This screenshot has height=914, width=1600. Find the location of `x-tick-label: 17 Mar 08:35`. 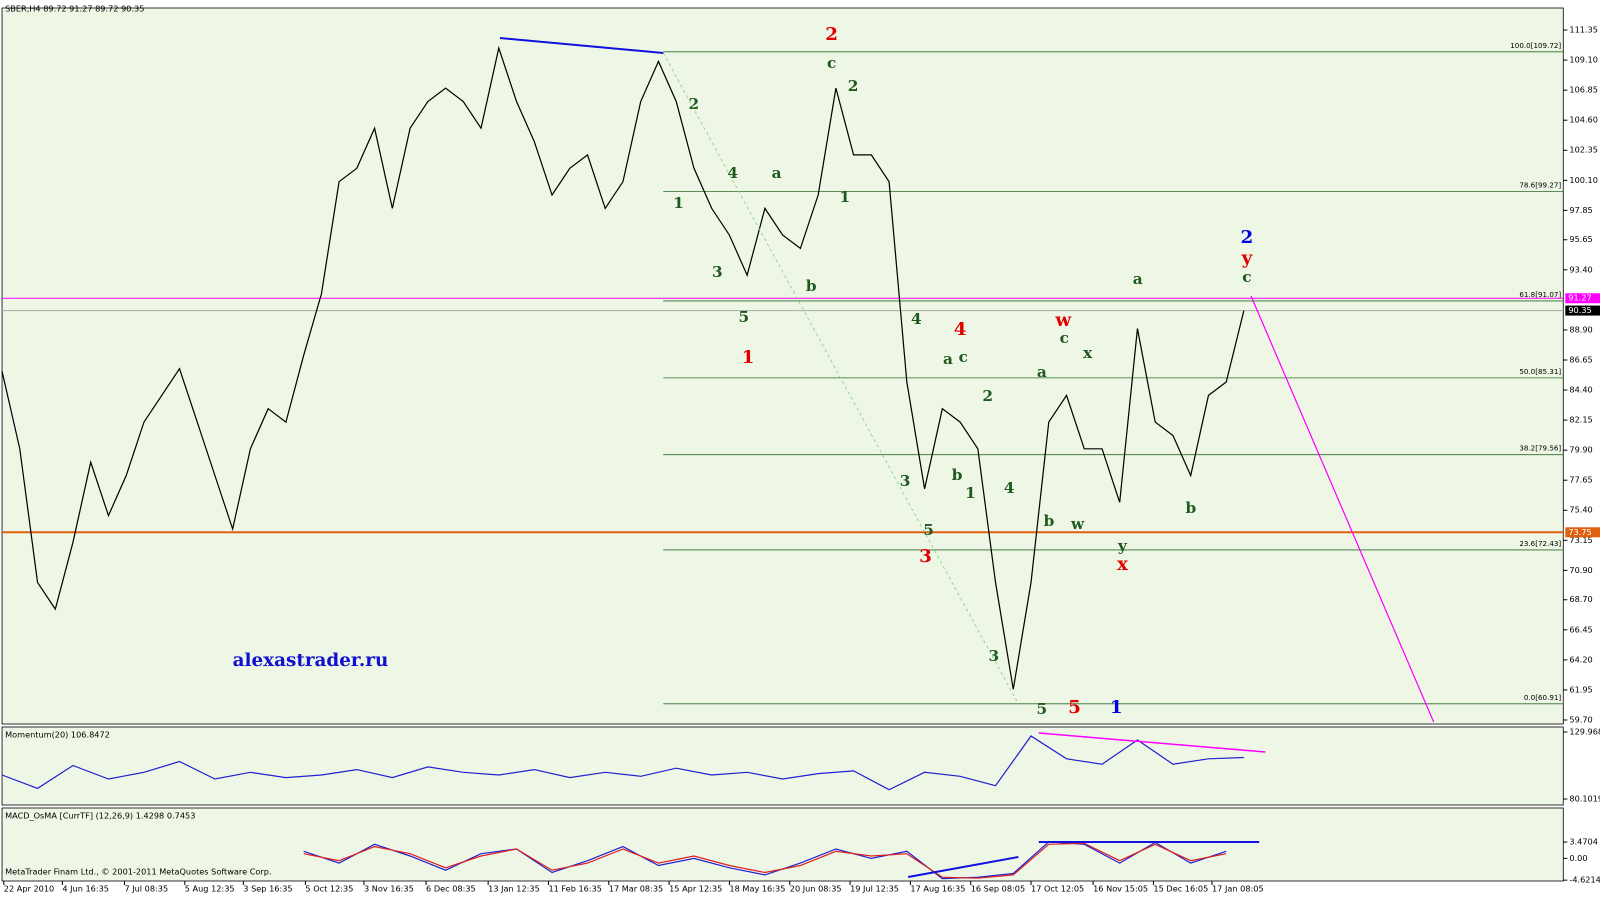

x-tick-label: 17 Mar 08:35 is located at coordinates (636, 889).